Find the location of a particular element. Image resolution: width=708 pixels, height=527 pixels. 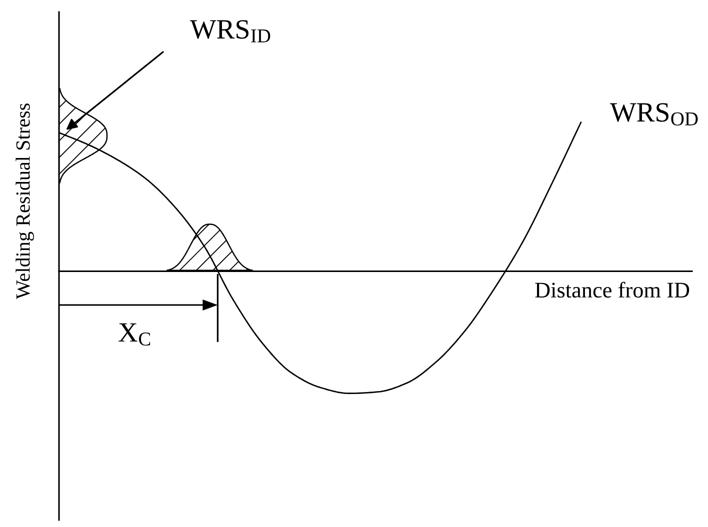

annotation: X$_{C}$ is located at coordinates (134, 334).